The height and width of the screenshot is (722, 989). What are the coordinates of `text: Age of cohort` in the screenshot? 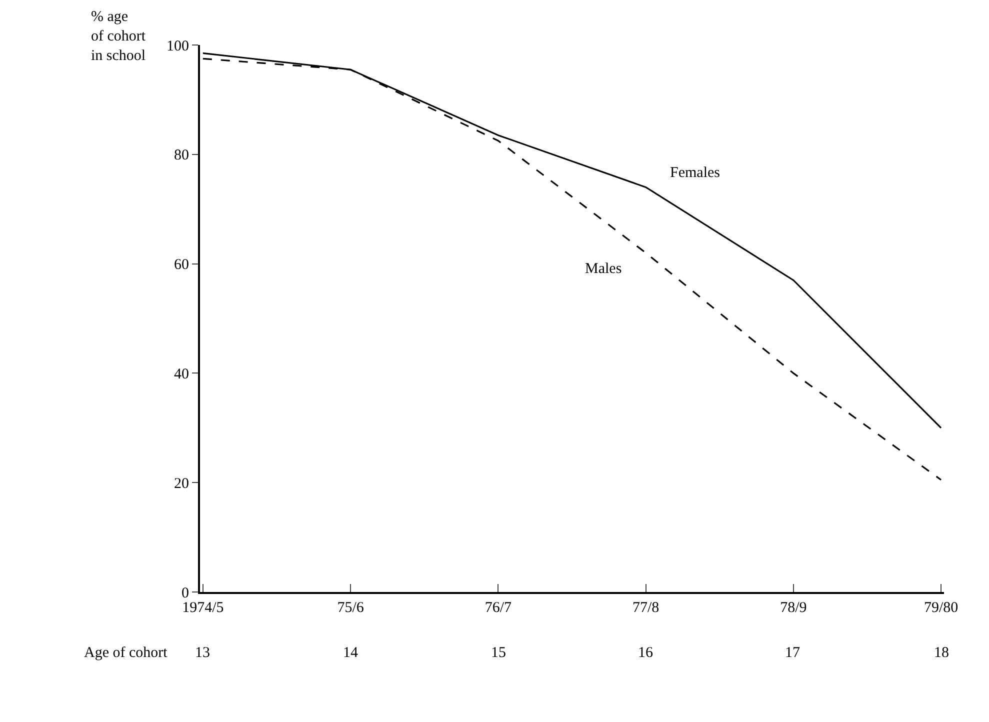 It's located at (126, 653).